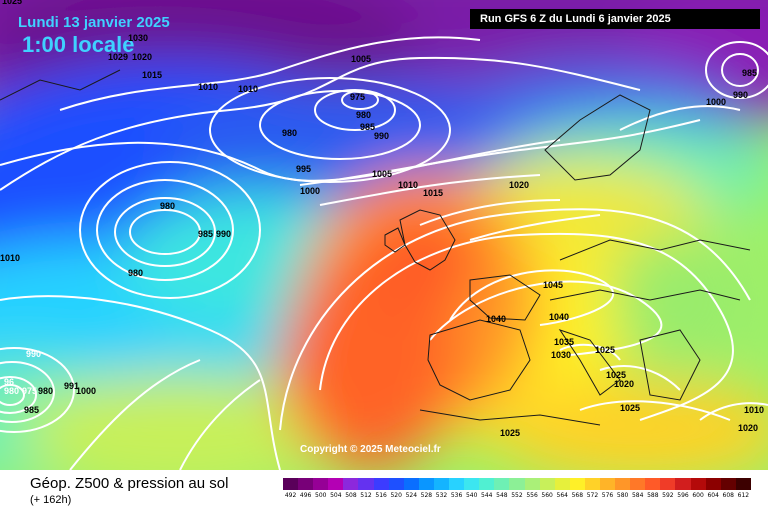  What do you see at coordinates (553, 285) in the screenshot?
I see `pressure-label: 1045` at bounding box center [553, 285].